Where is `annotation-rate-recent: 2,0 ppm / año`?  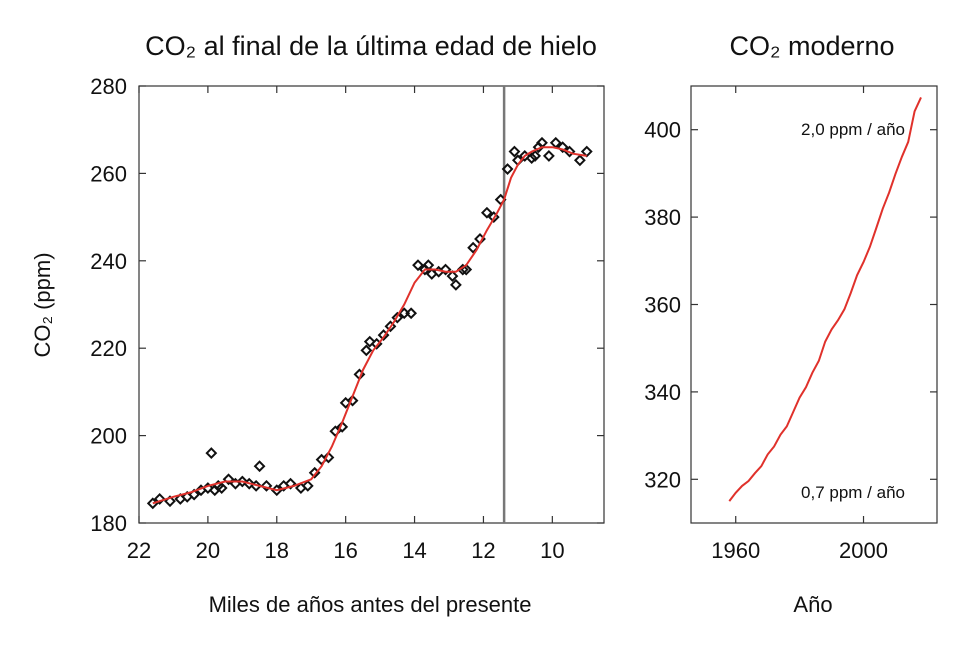
annotation-rate-recent: 2,0 ppm / año is located at coordinates (853, 129).